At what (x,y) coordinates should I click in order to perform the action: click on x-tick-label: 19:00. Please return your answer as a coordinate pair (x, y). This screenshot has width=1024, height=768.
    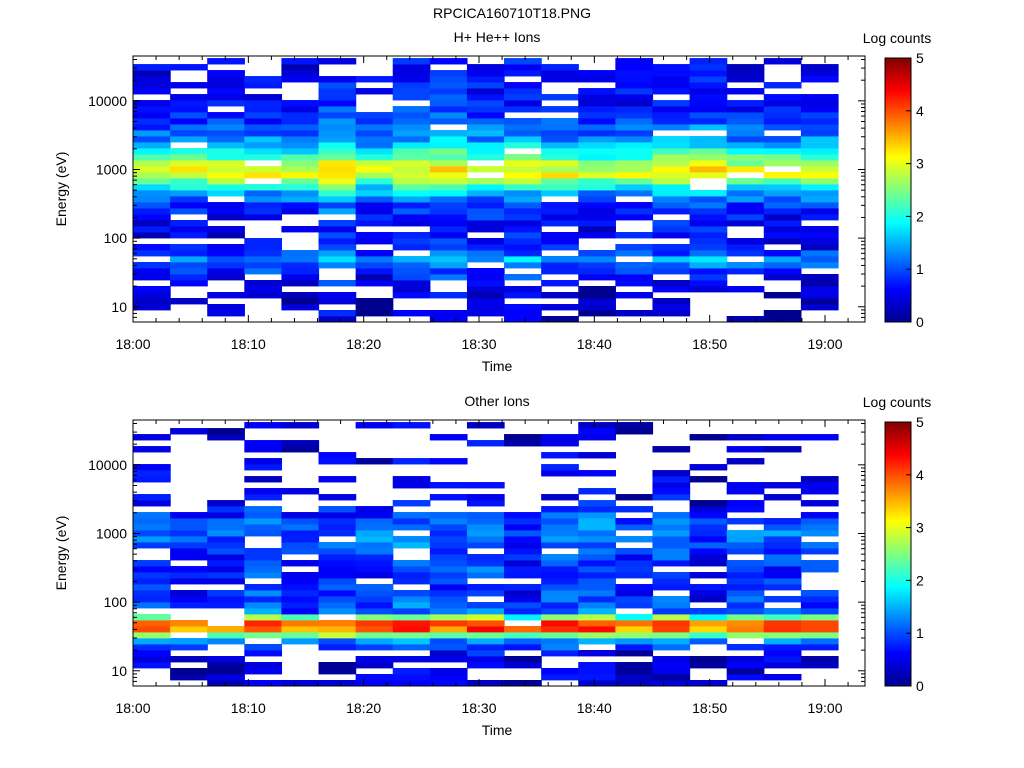
    Looking at the image, I should click on (824, 344).